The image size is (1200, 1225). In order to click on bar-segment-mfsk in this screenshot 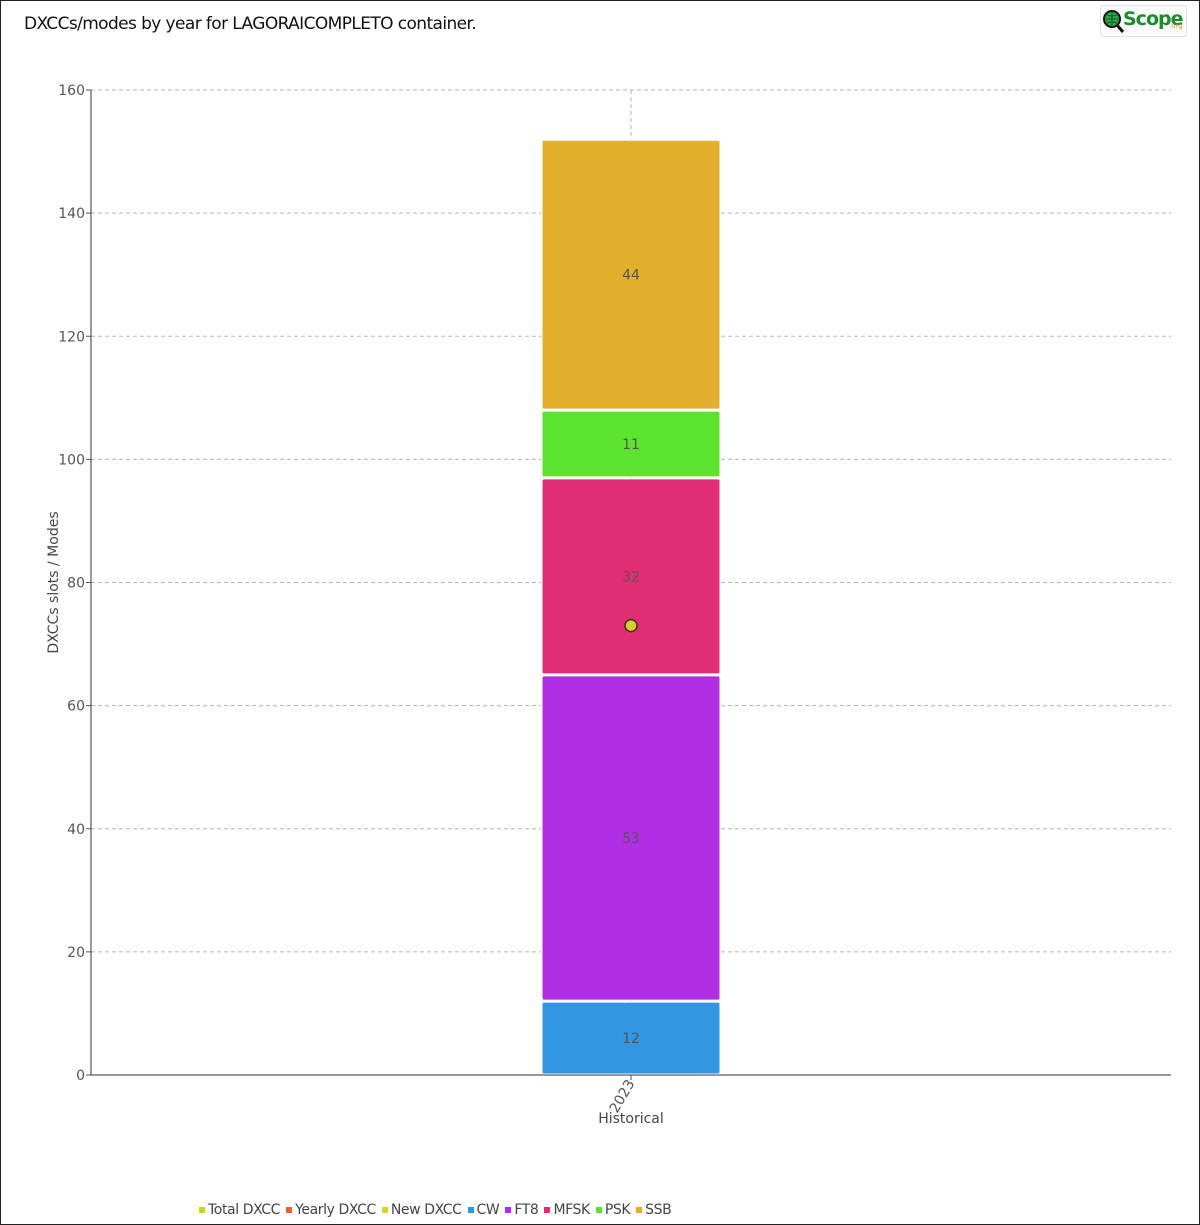, I will do `click(631, 576)`.